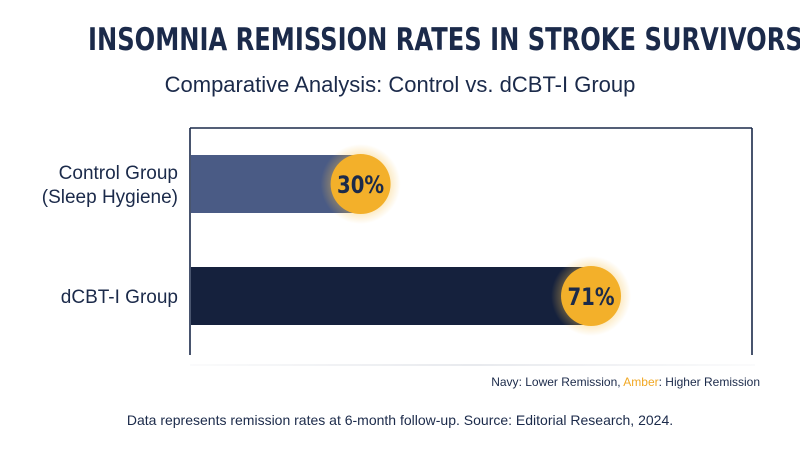  I want to click on data-label-1: 71%, so click(590, 297).